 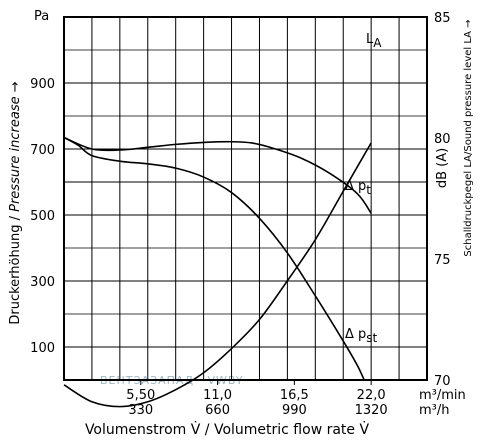 What do you see at coordinates (42, 282) in the screenshot?
I see `left-tick-label: 300` at bounding box center [42, 282].